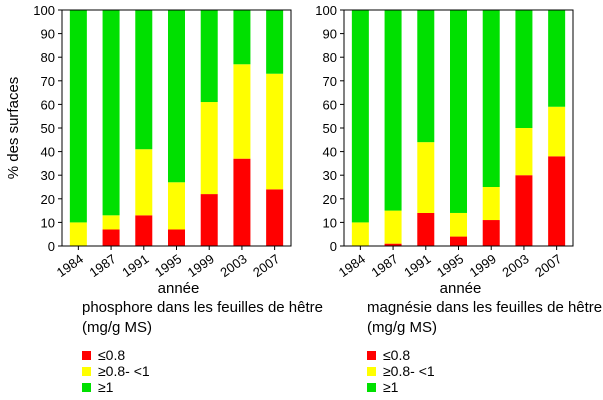 Image resolution: width=603 pixels, height=400 pixels. What do you see at coordinates (202, 355) in the screenshot?
I see `legend-left-item-lt08: ≤0.8` at bounding box center [202, 355].